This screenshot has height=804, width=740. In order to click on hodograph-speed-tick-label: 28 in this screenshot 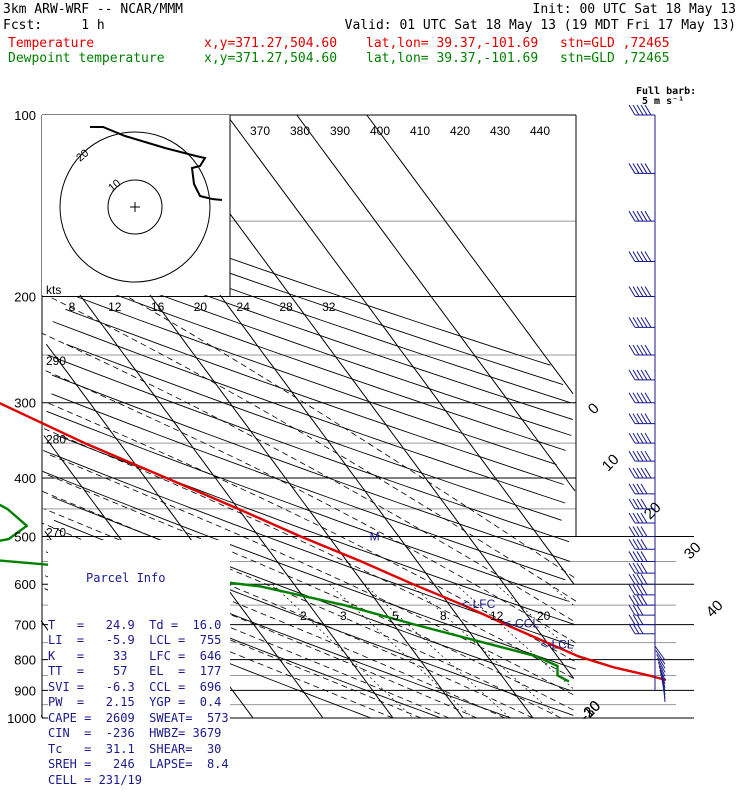, I will do `click(286, 307)`.